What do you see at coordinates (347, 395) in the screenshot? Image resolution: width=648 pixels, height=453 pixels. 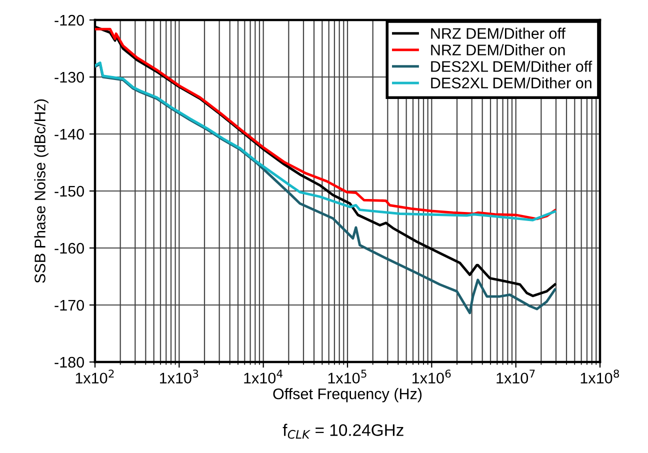 I see `x-axis-title: Offset Frequency (Hz)` at bounding box center [347, 395].